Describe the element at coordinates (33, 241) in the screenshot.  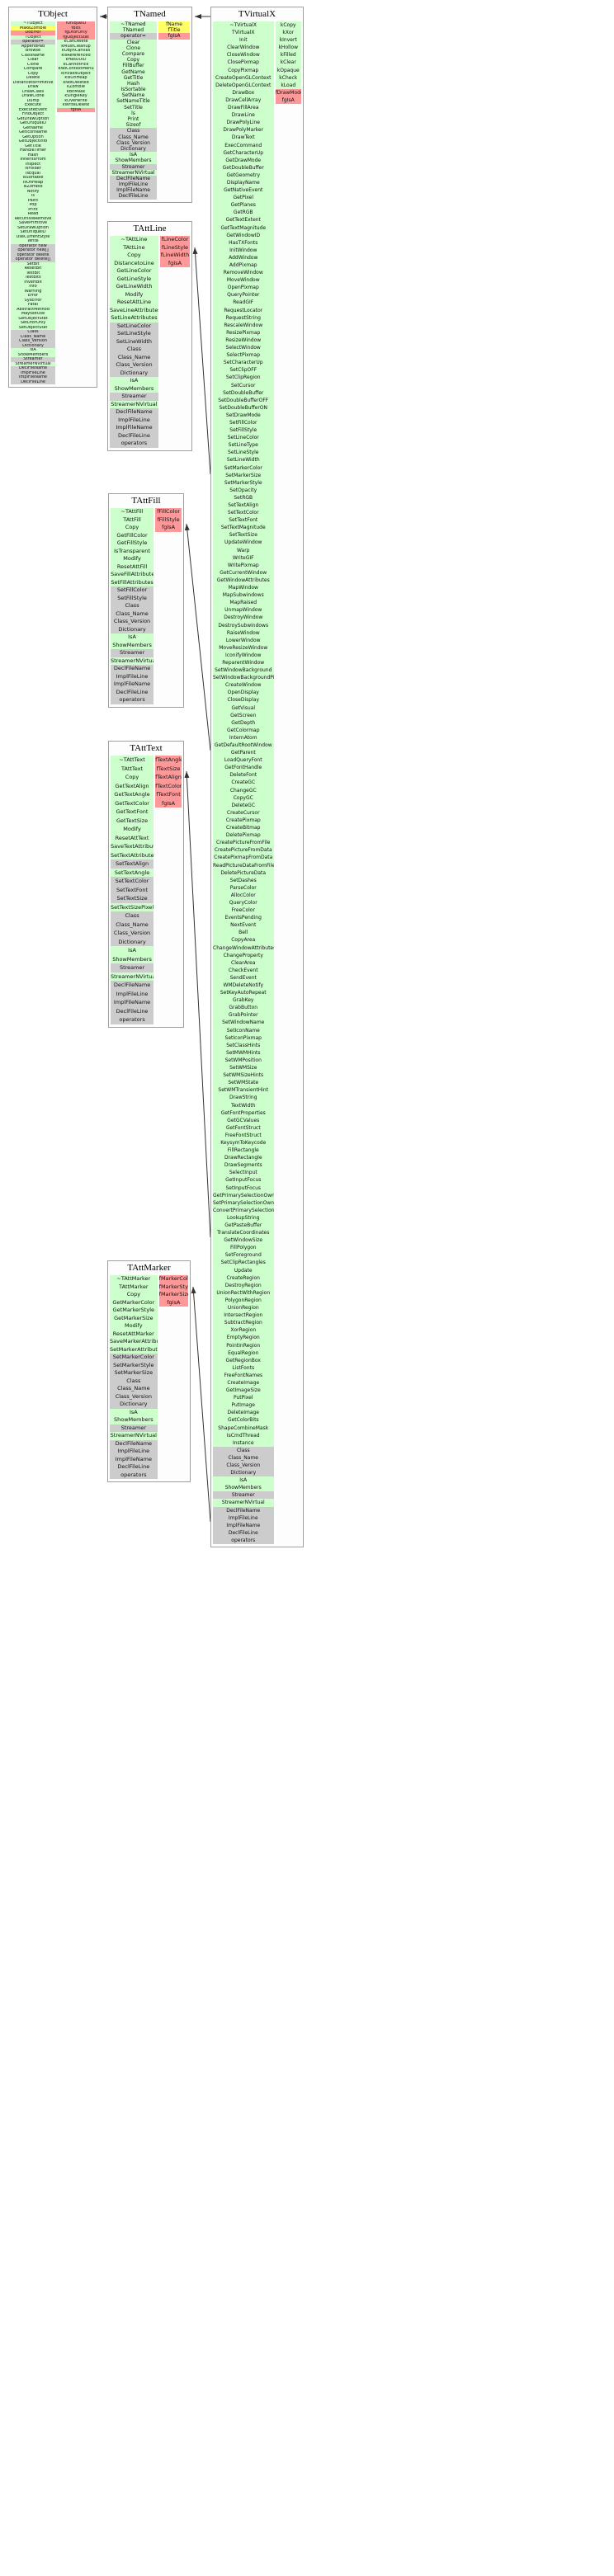
I see `member-item: Write` at that location.